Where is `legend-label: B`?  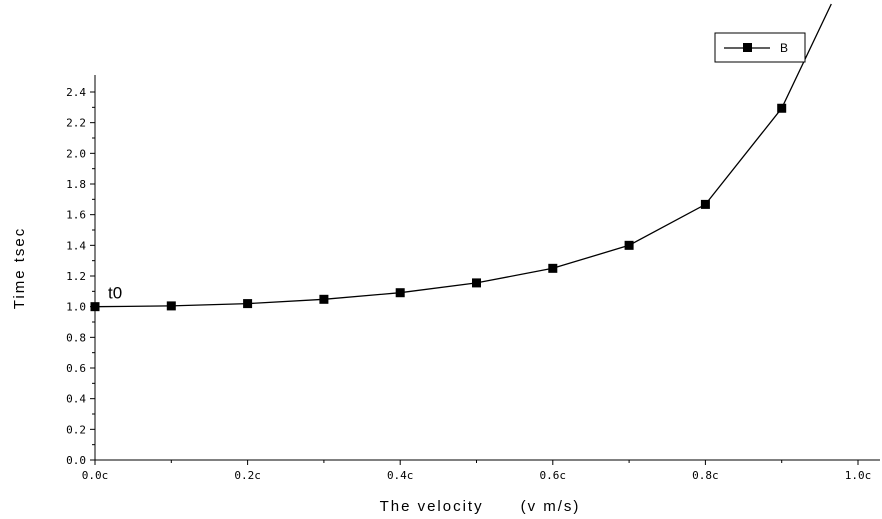 legend-label: B is located at coordinates (784, 48).